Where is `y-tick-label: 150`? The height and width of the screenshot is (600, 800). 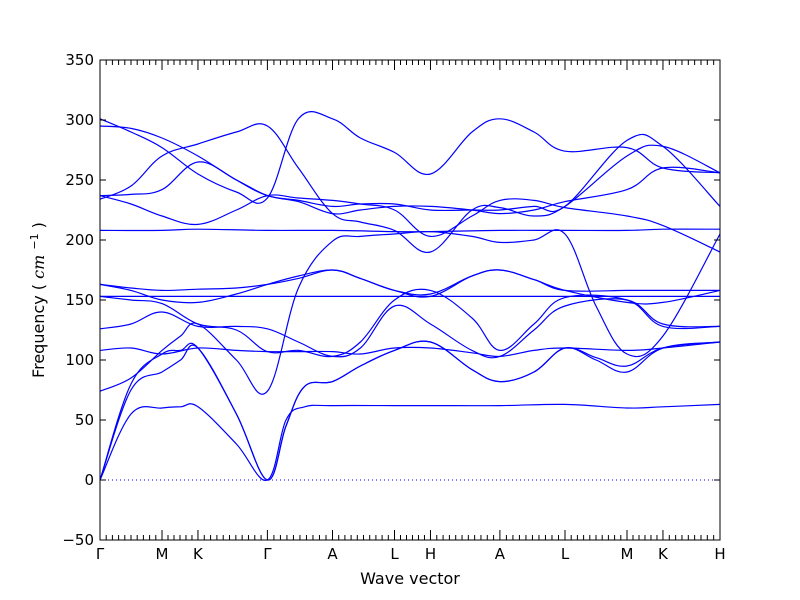
y-tick-label: 150 is located at coordinates (79, 300).